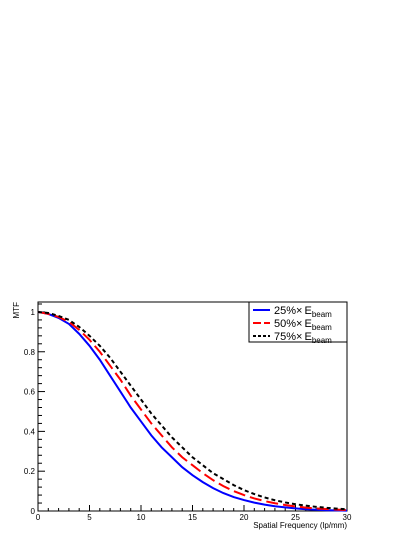 The image size is (415, 537). Describe the element at coordinates (30, 392) in the screenshot. I see `y-tick-label: 0.6` at that location.